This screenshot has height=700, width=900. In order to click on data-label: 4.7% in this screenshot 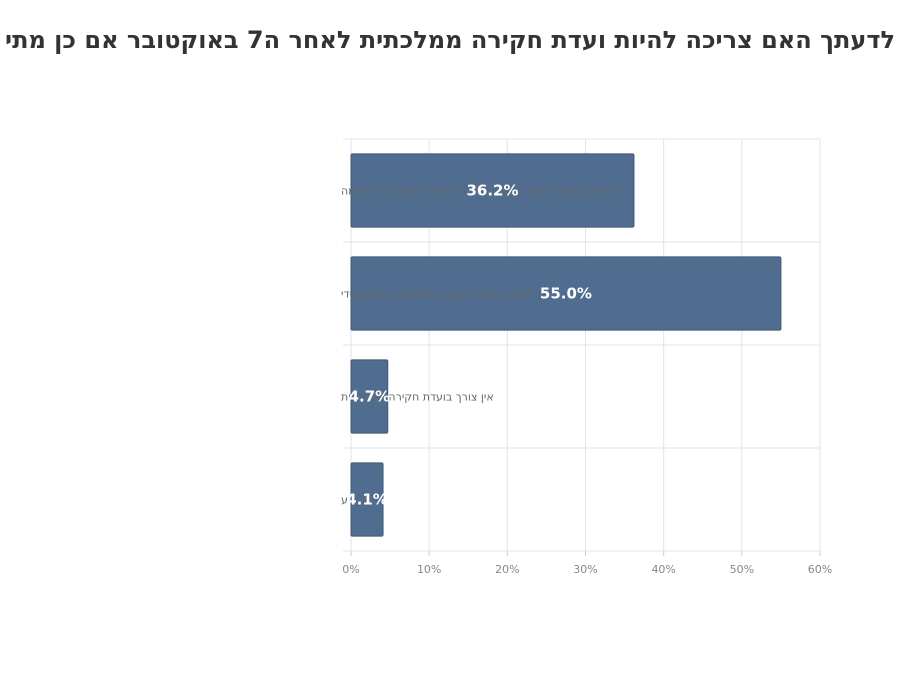, I will do `click(370, 397)`.